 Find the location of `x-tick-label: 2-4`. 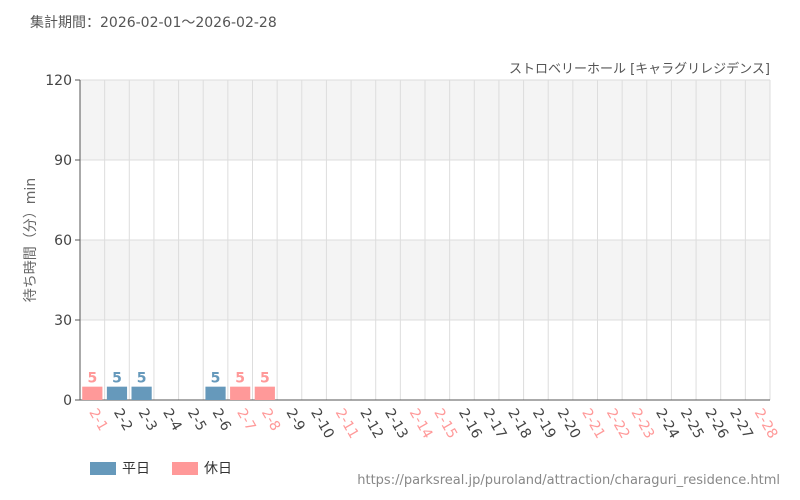

x-tick-label: 2-4 is located at coordinates (171, 420).